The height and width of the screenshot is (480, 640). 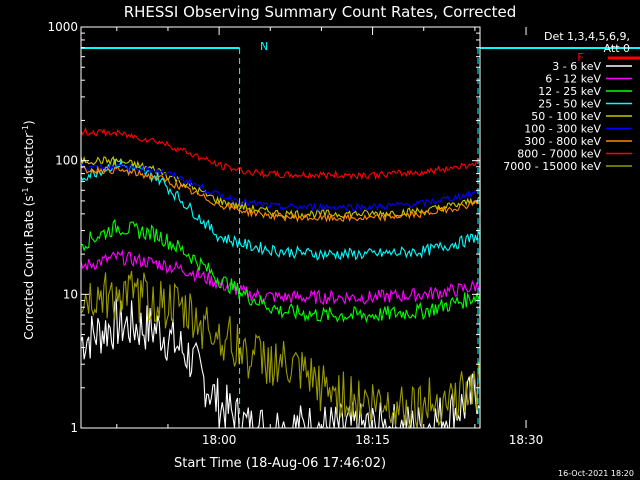 What do you see at coordinates (617, 48) in the screenshot?
I see `legend-header-2: Att 0` at bounding box center [617, 48].